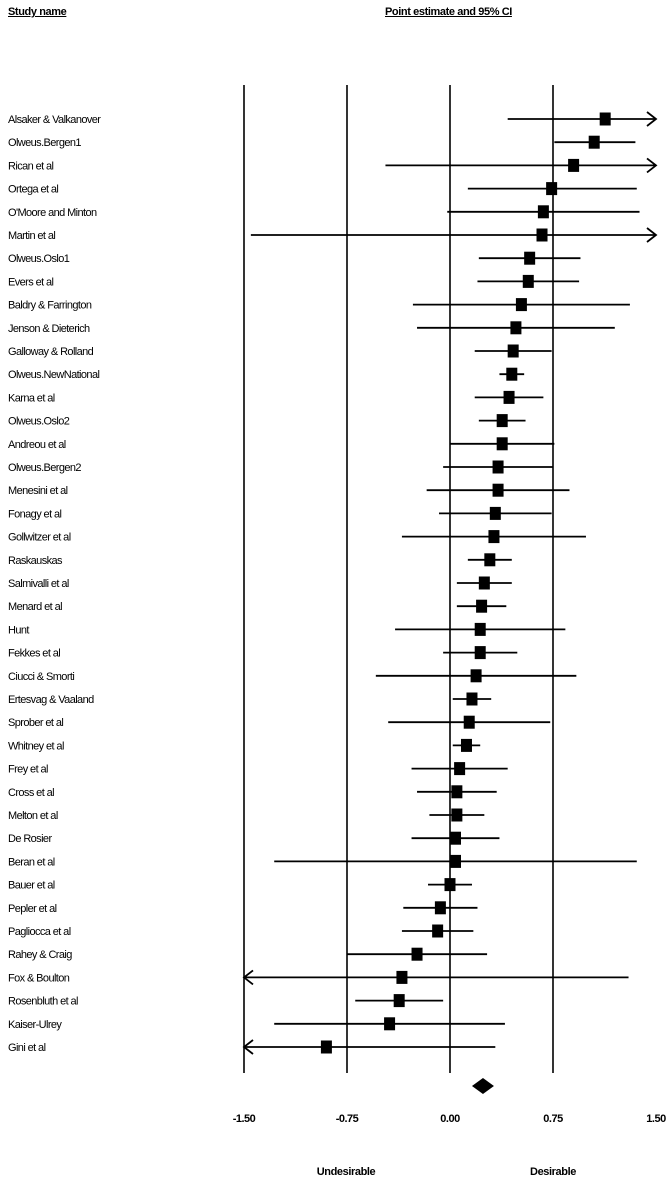 The width and height of the screenshot is (667, 1180). I want to click on study-label: Ertesvag & Vaaland, so click(51, 700).